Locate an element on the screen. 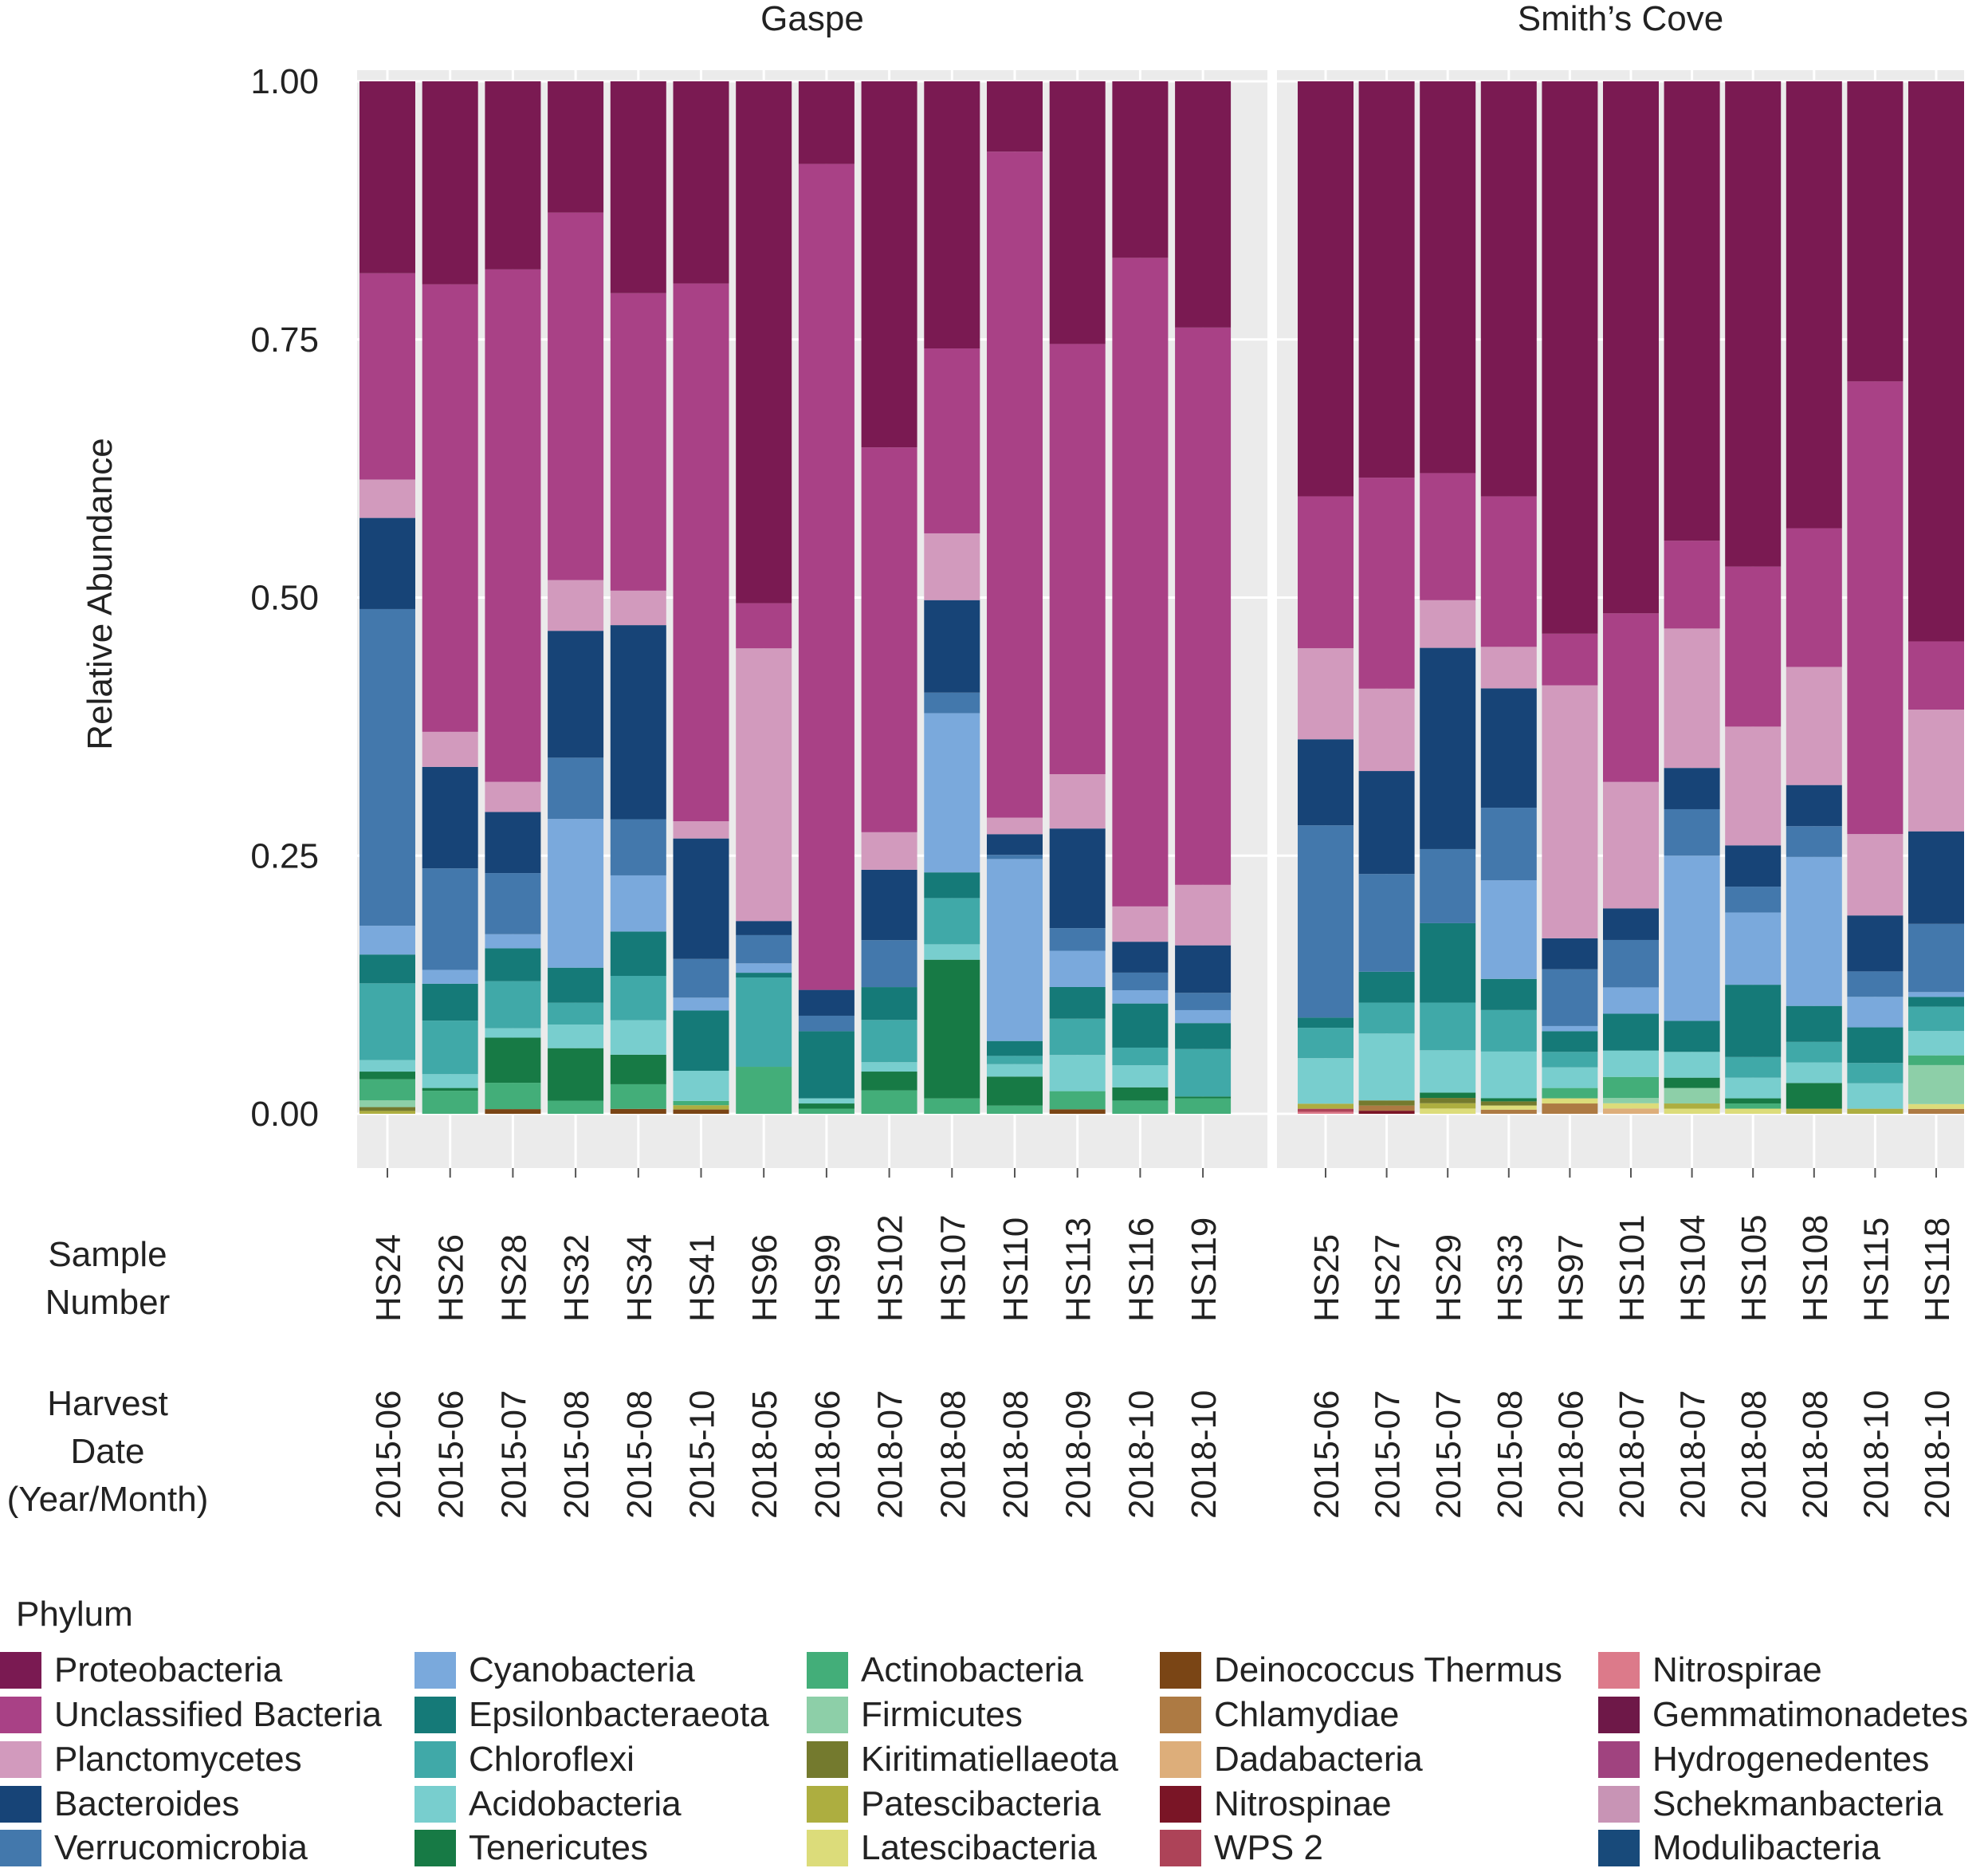 The width and height of the screenshot is (1988, 1876). legend-item: Verrucomicrobia is located at coordinates (154, 1848).